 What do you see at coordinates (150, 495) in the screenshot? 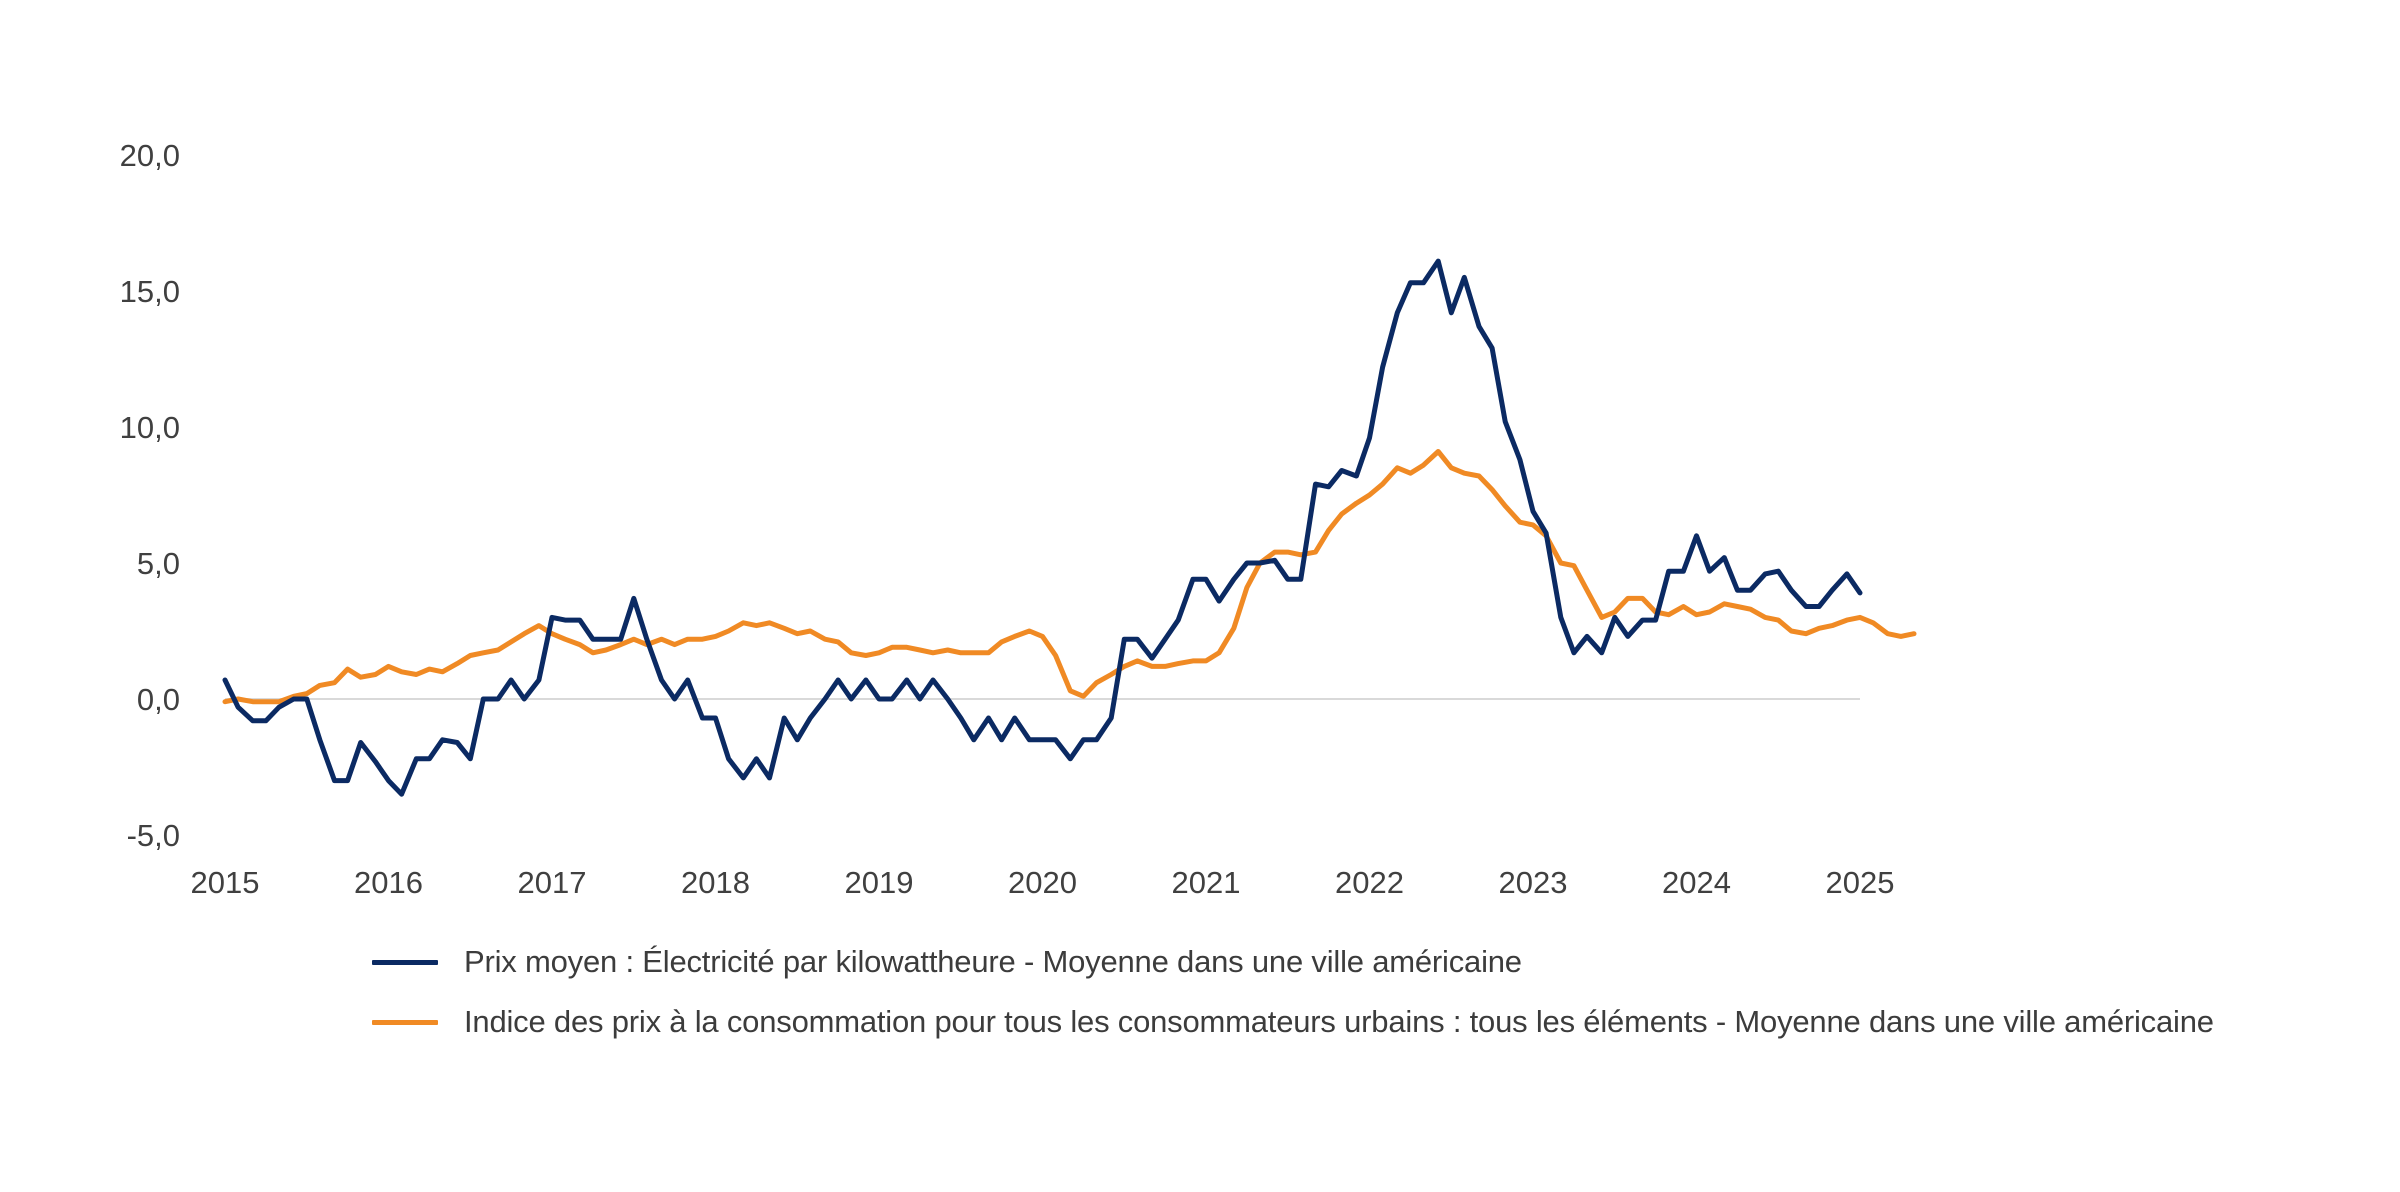
I see `y-axis-ticks: -5,0 0,0 5,0 10,0 15,0 20,0` at bounding box center [150, 495].